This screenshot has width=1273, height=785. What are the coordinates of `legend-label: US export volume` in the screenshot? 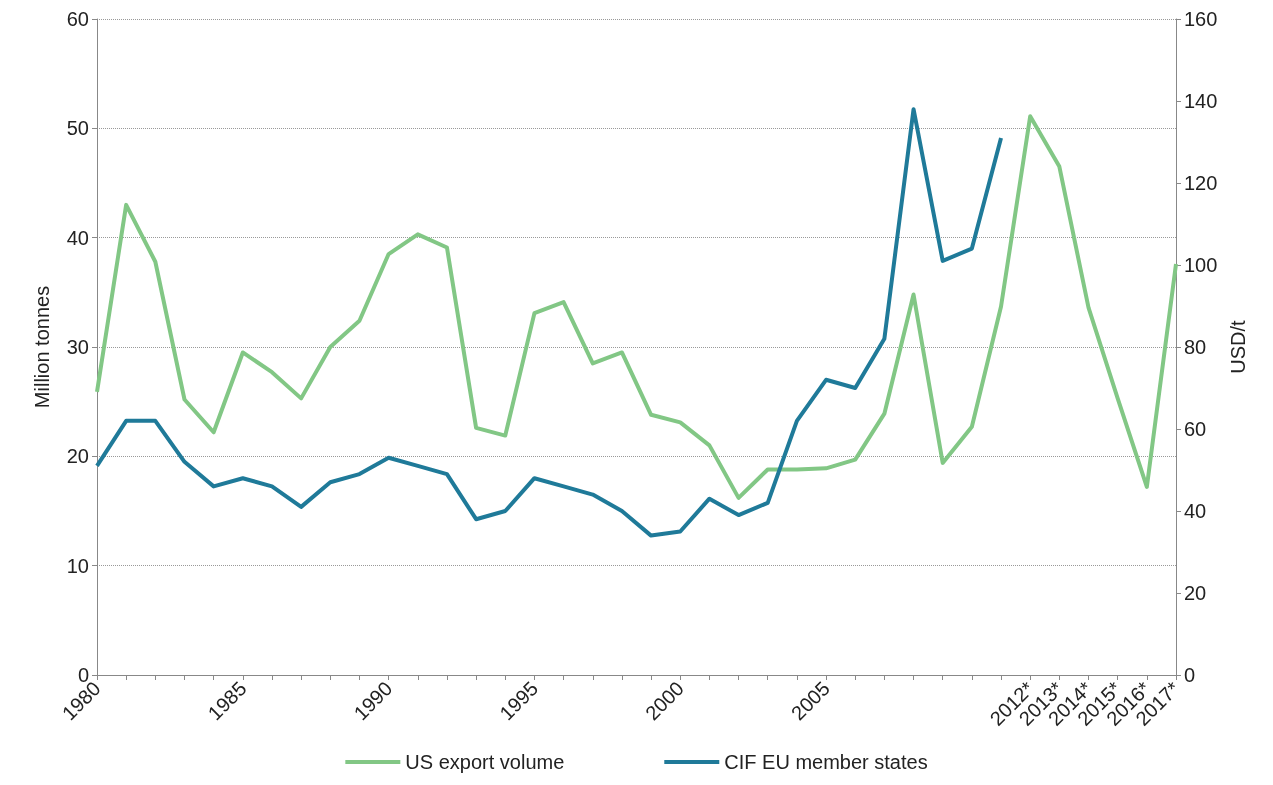 It's located at (485, 762).